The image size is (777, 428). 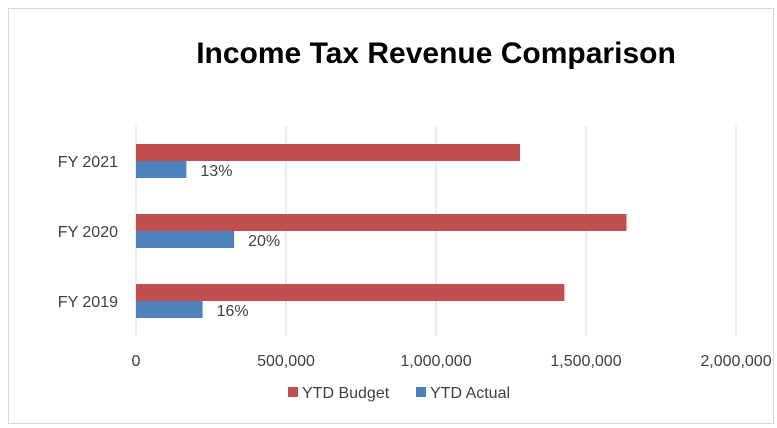 I want to click on x-tick-label: 500,000, so click(x=286, y=361).